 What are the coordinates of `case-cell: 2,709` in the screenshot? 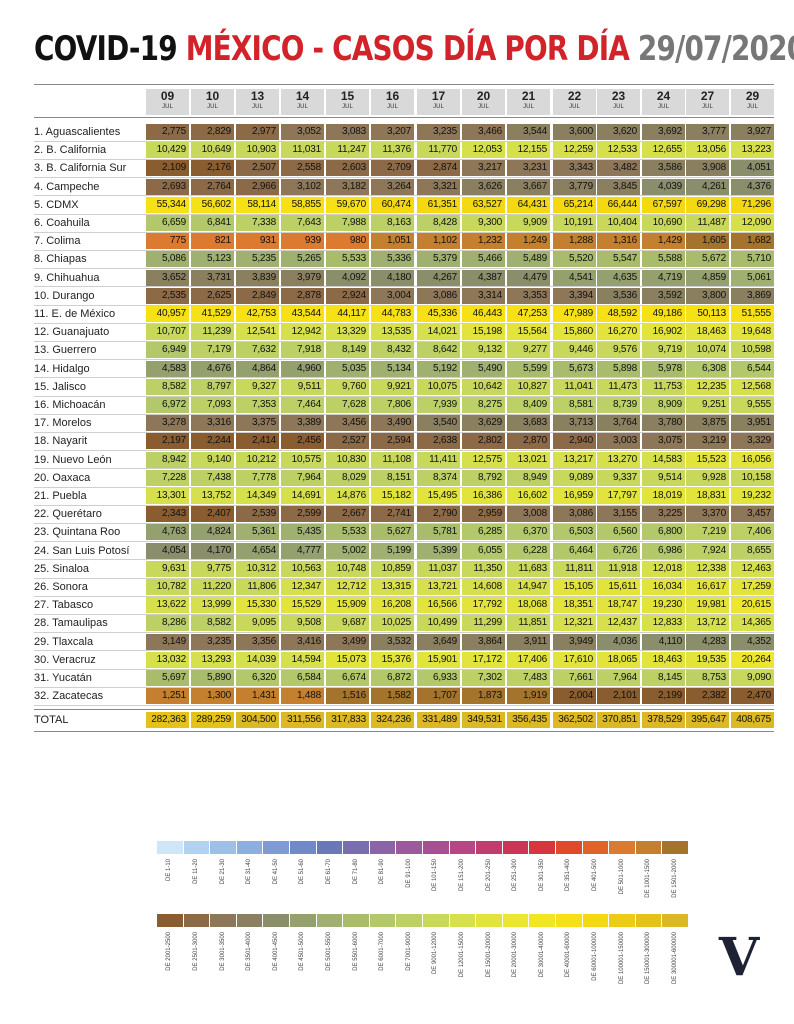 It's located at (392, 168).